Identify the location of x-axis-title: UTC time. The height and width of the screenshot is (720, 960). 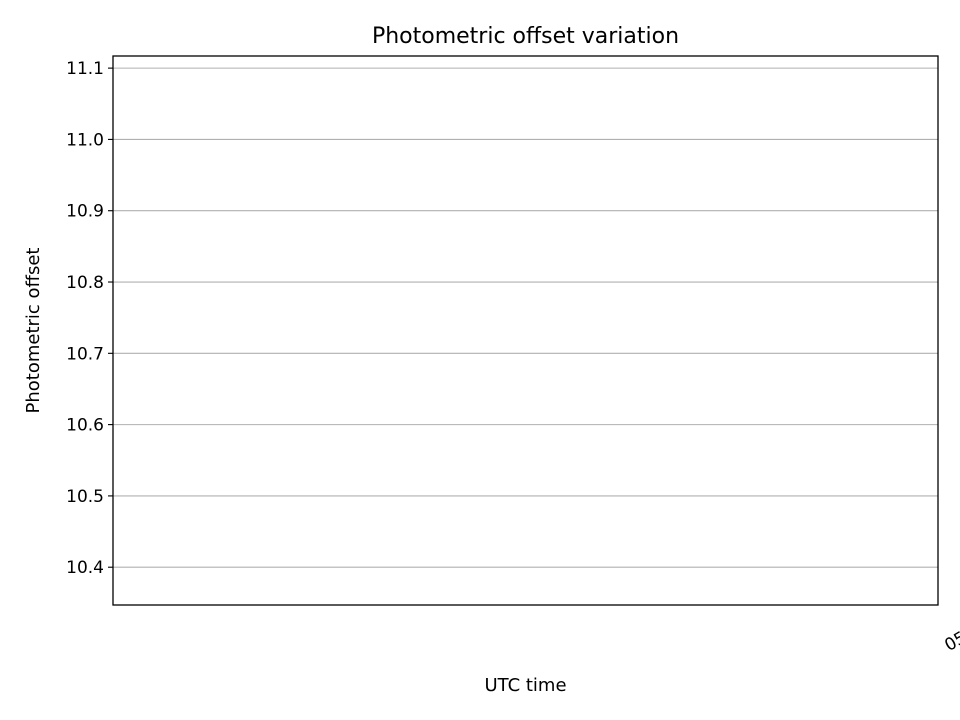
(525, 685).